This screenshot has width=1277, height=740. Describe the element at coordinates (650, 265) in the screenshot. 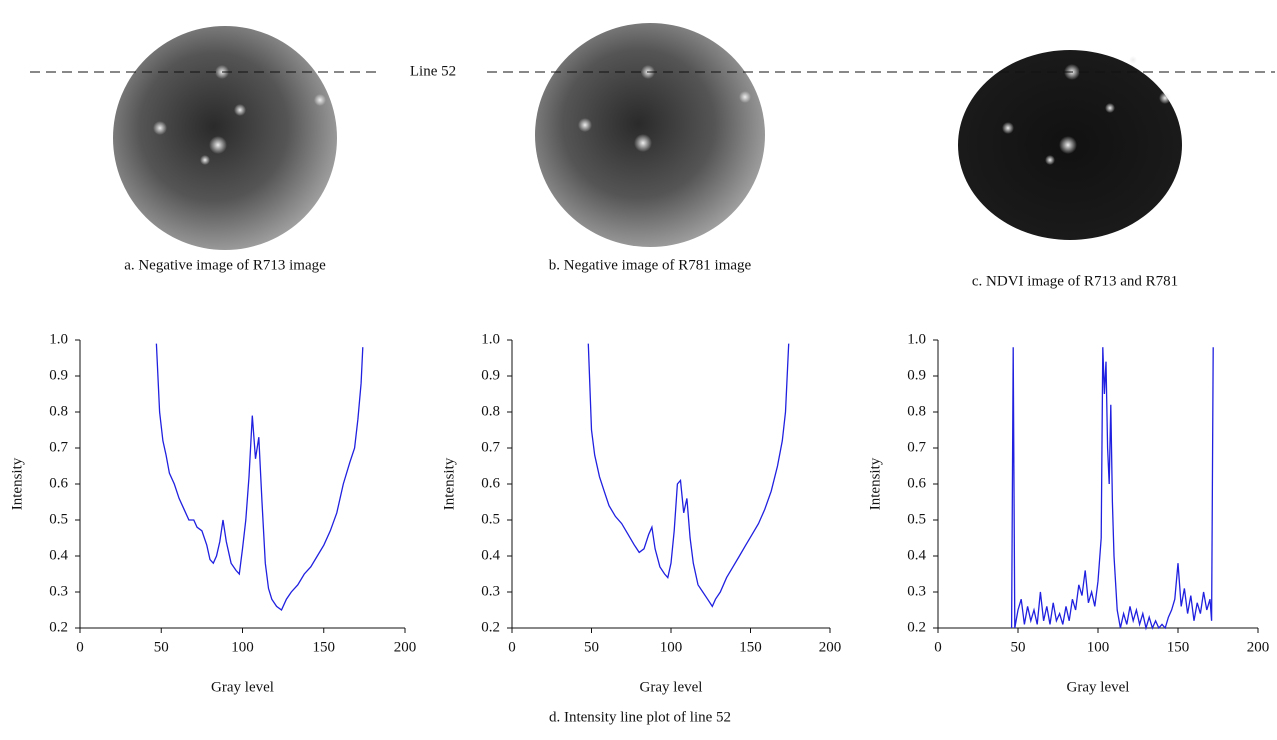

I see `image-caption: b. Negative image of R781 image` at that location.